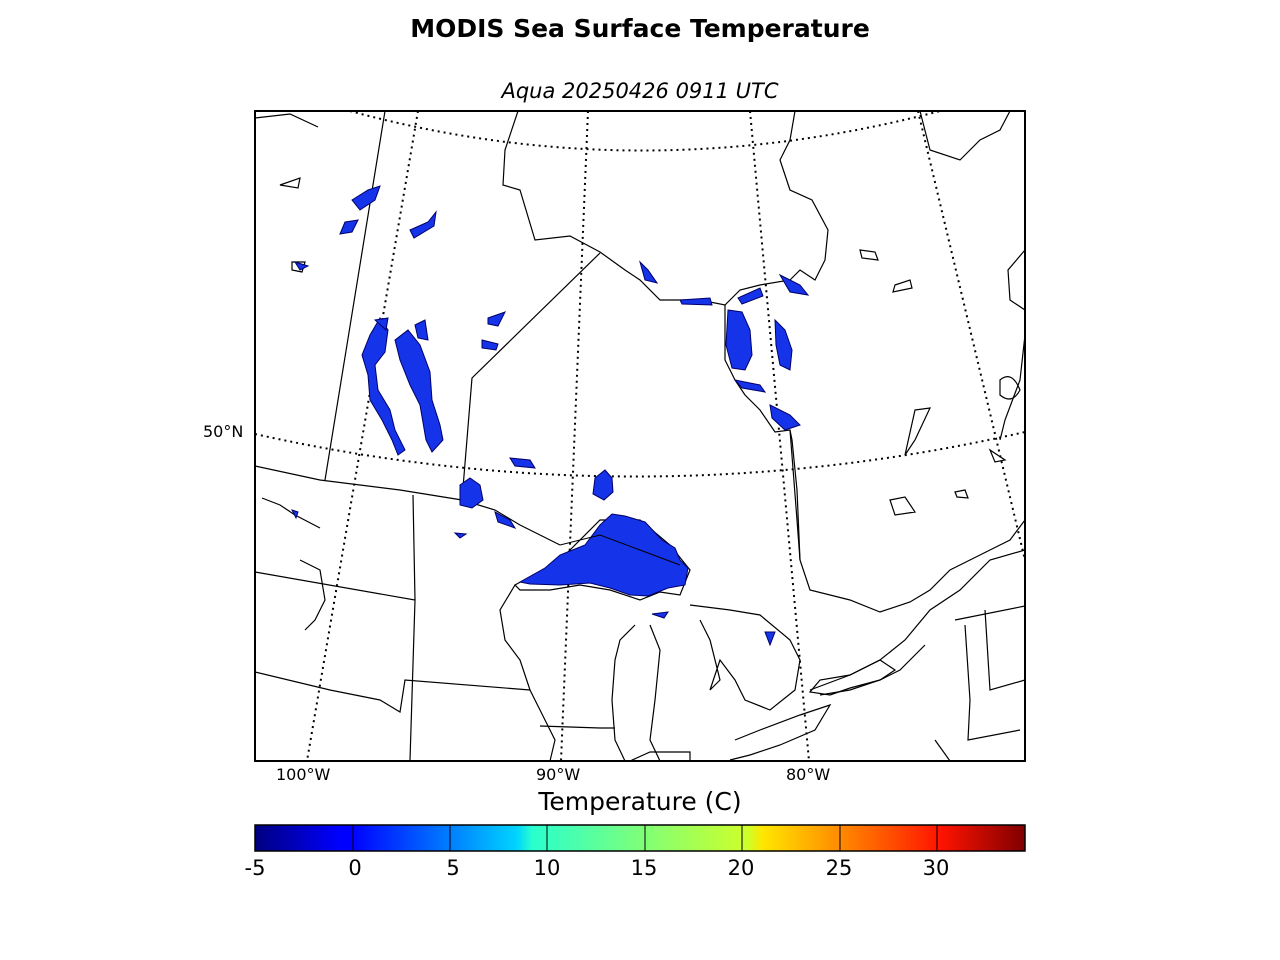 The height and width of the screenshot is (960, 1280). Describe the element at coordinates (665, 208) in the screenshot. I see `hudson-bay-coast` at that location.